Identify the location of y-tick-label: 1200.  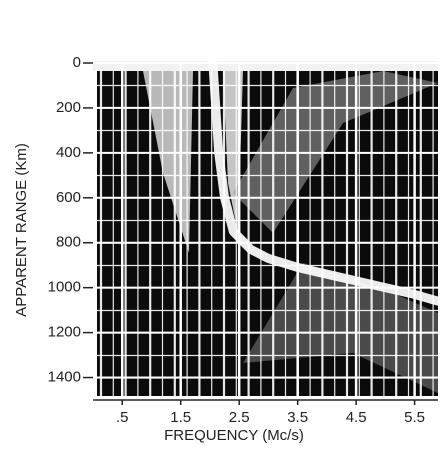
(64, 332).